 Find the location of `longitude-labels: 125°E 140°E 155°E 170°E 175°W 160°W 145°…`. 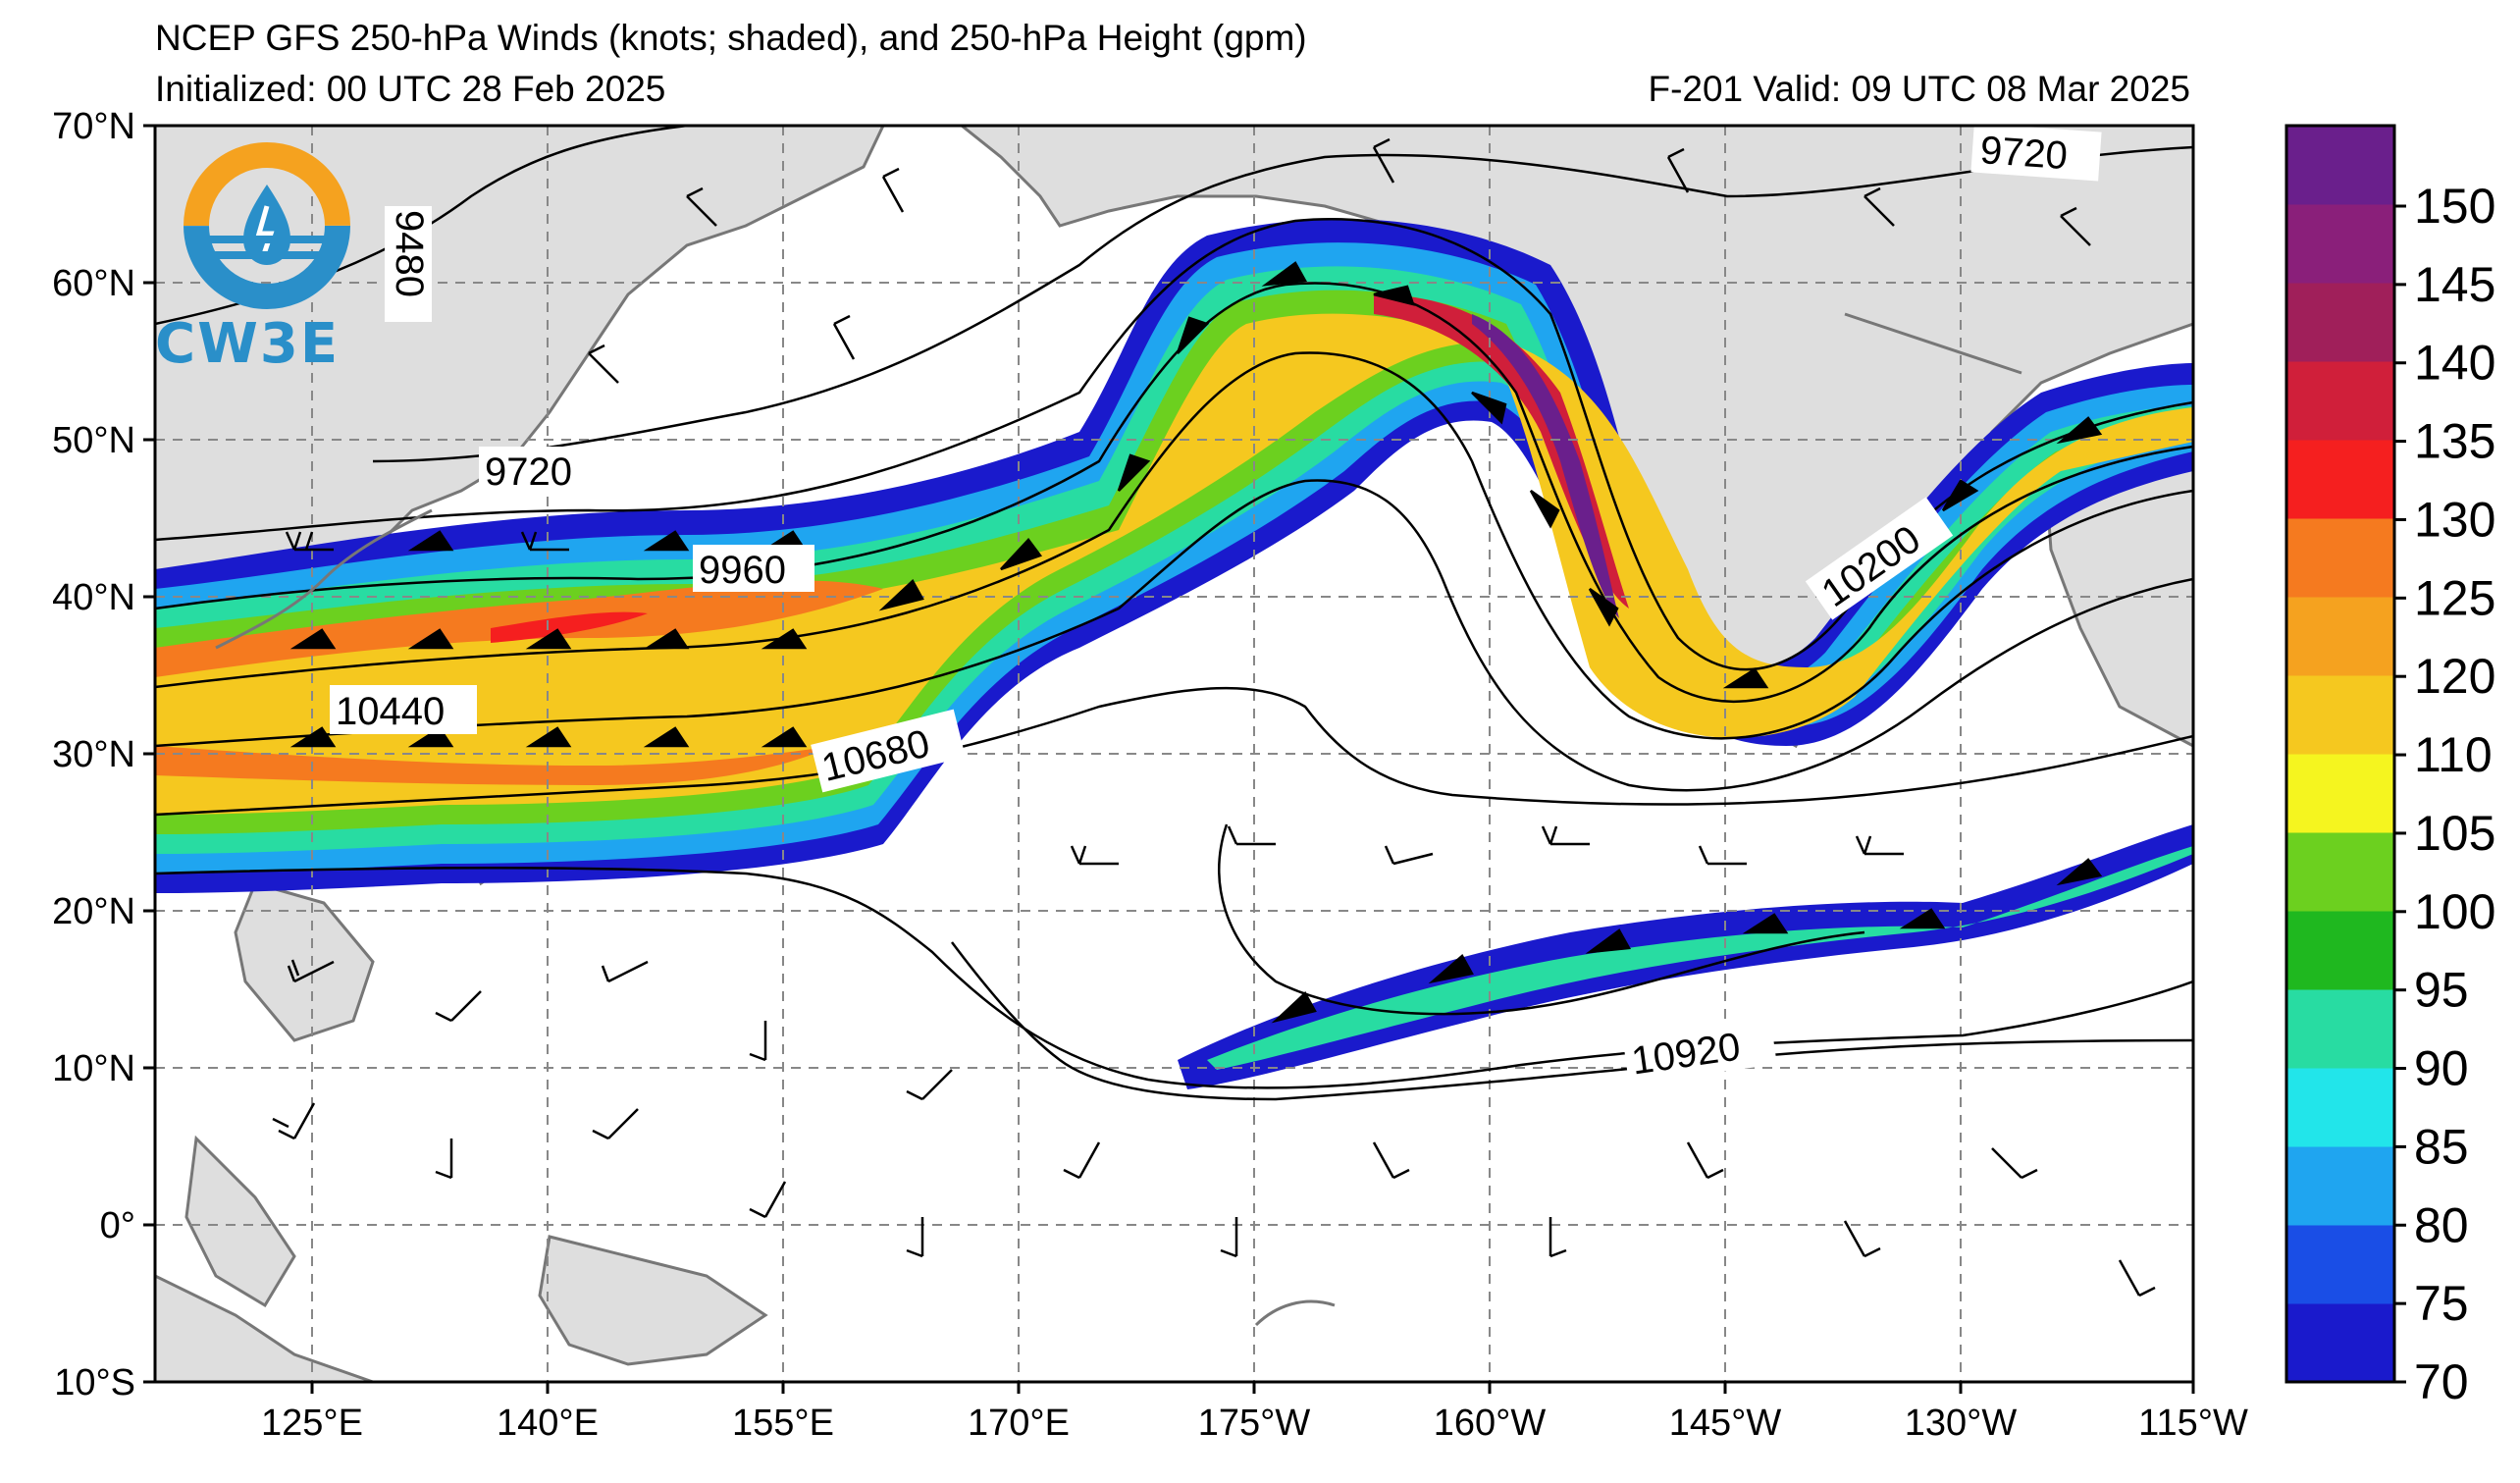

longitude-labels: 125°E 140°E 155°E 170°E 175°W 160°W 145°… is located at coordinates (1254, 1424).